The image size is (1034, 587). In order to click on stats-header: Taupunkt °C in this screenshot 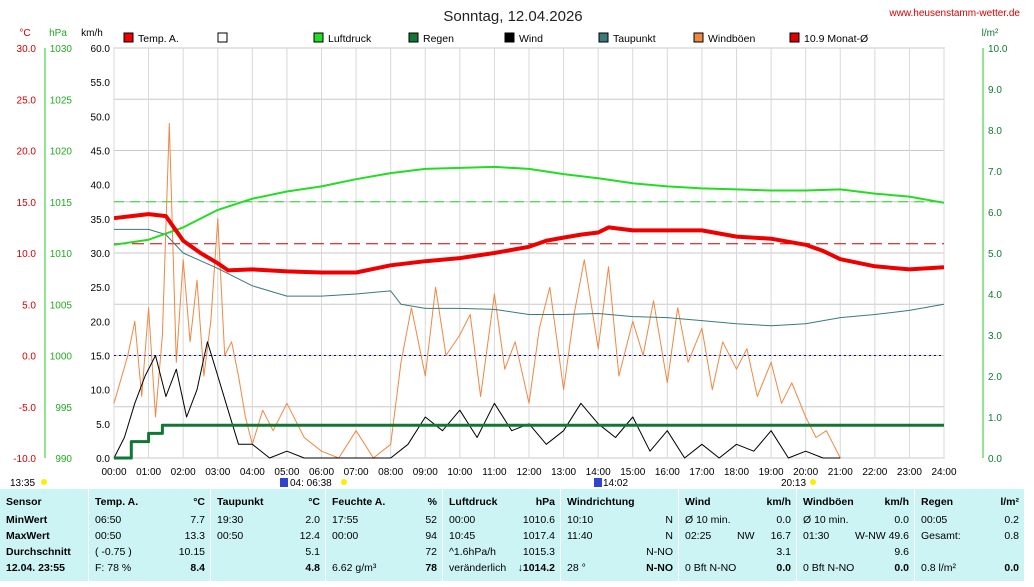, I will do `click(268, 502)`.